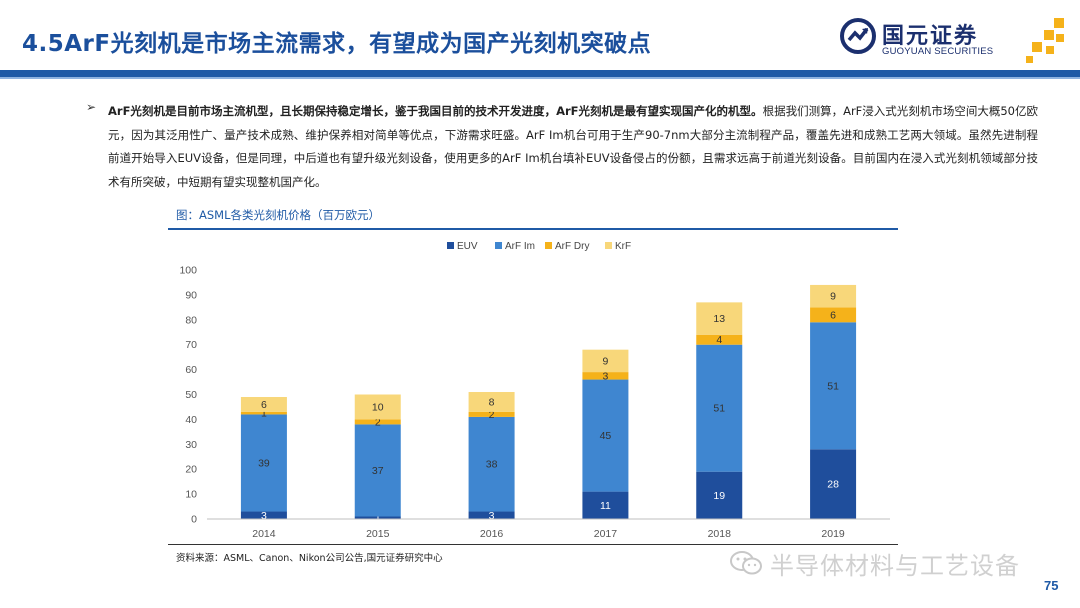 The image size is (1080, 608). I want to click on caption-rule, so click(533, 229).